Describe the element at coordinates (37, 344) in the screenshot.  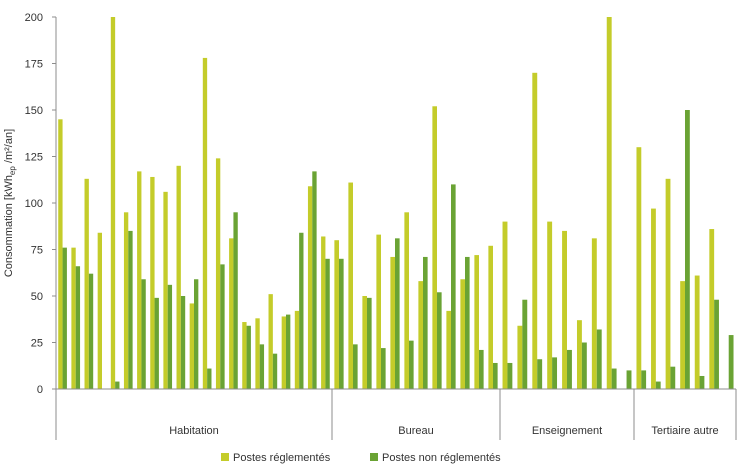
I see `y-tick-label: 25` at that location.